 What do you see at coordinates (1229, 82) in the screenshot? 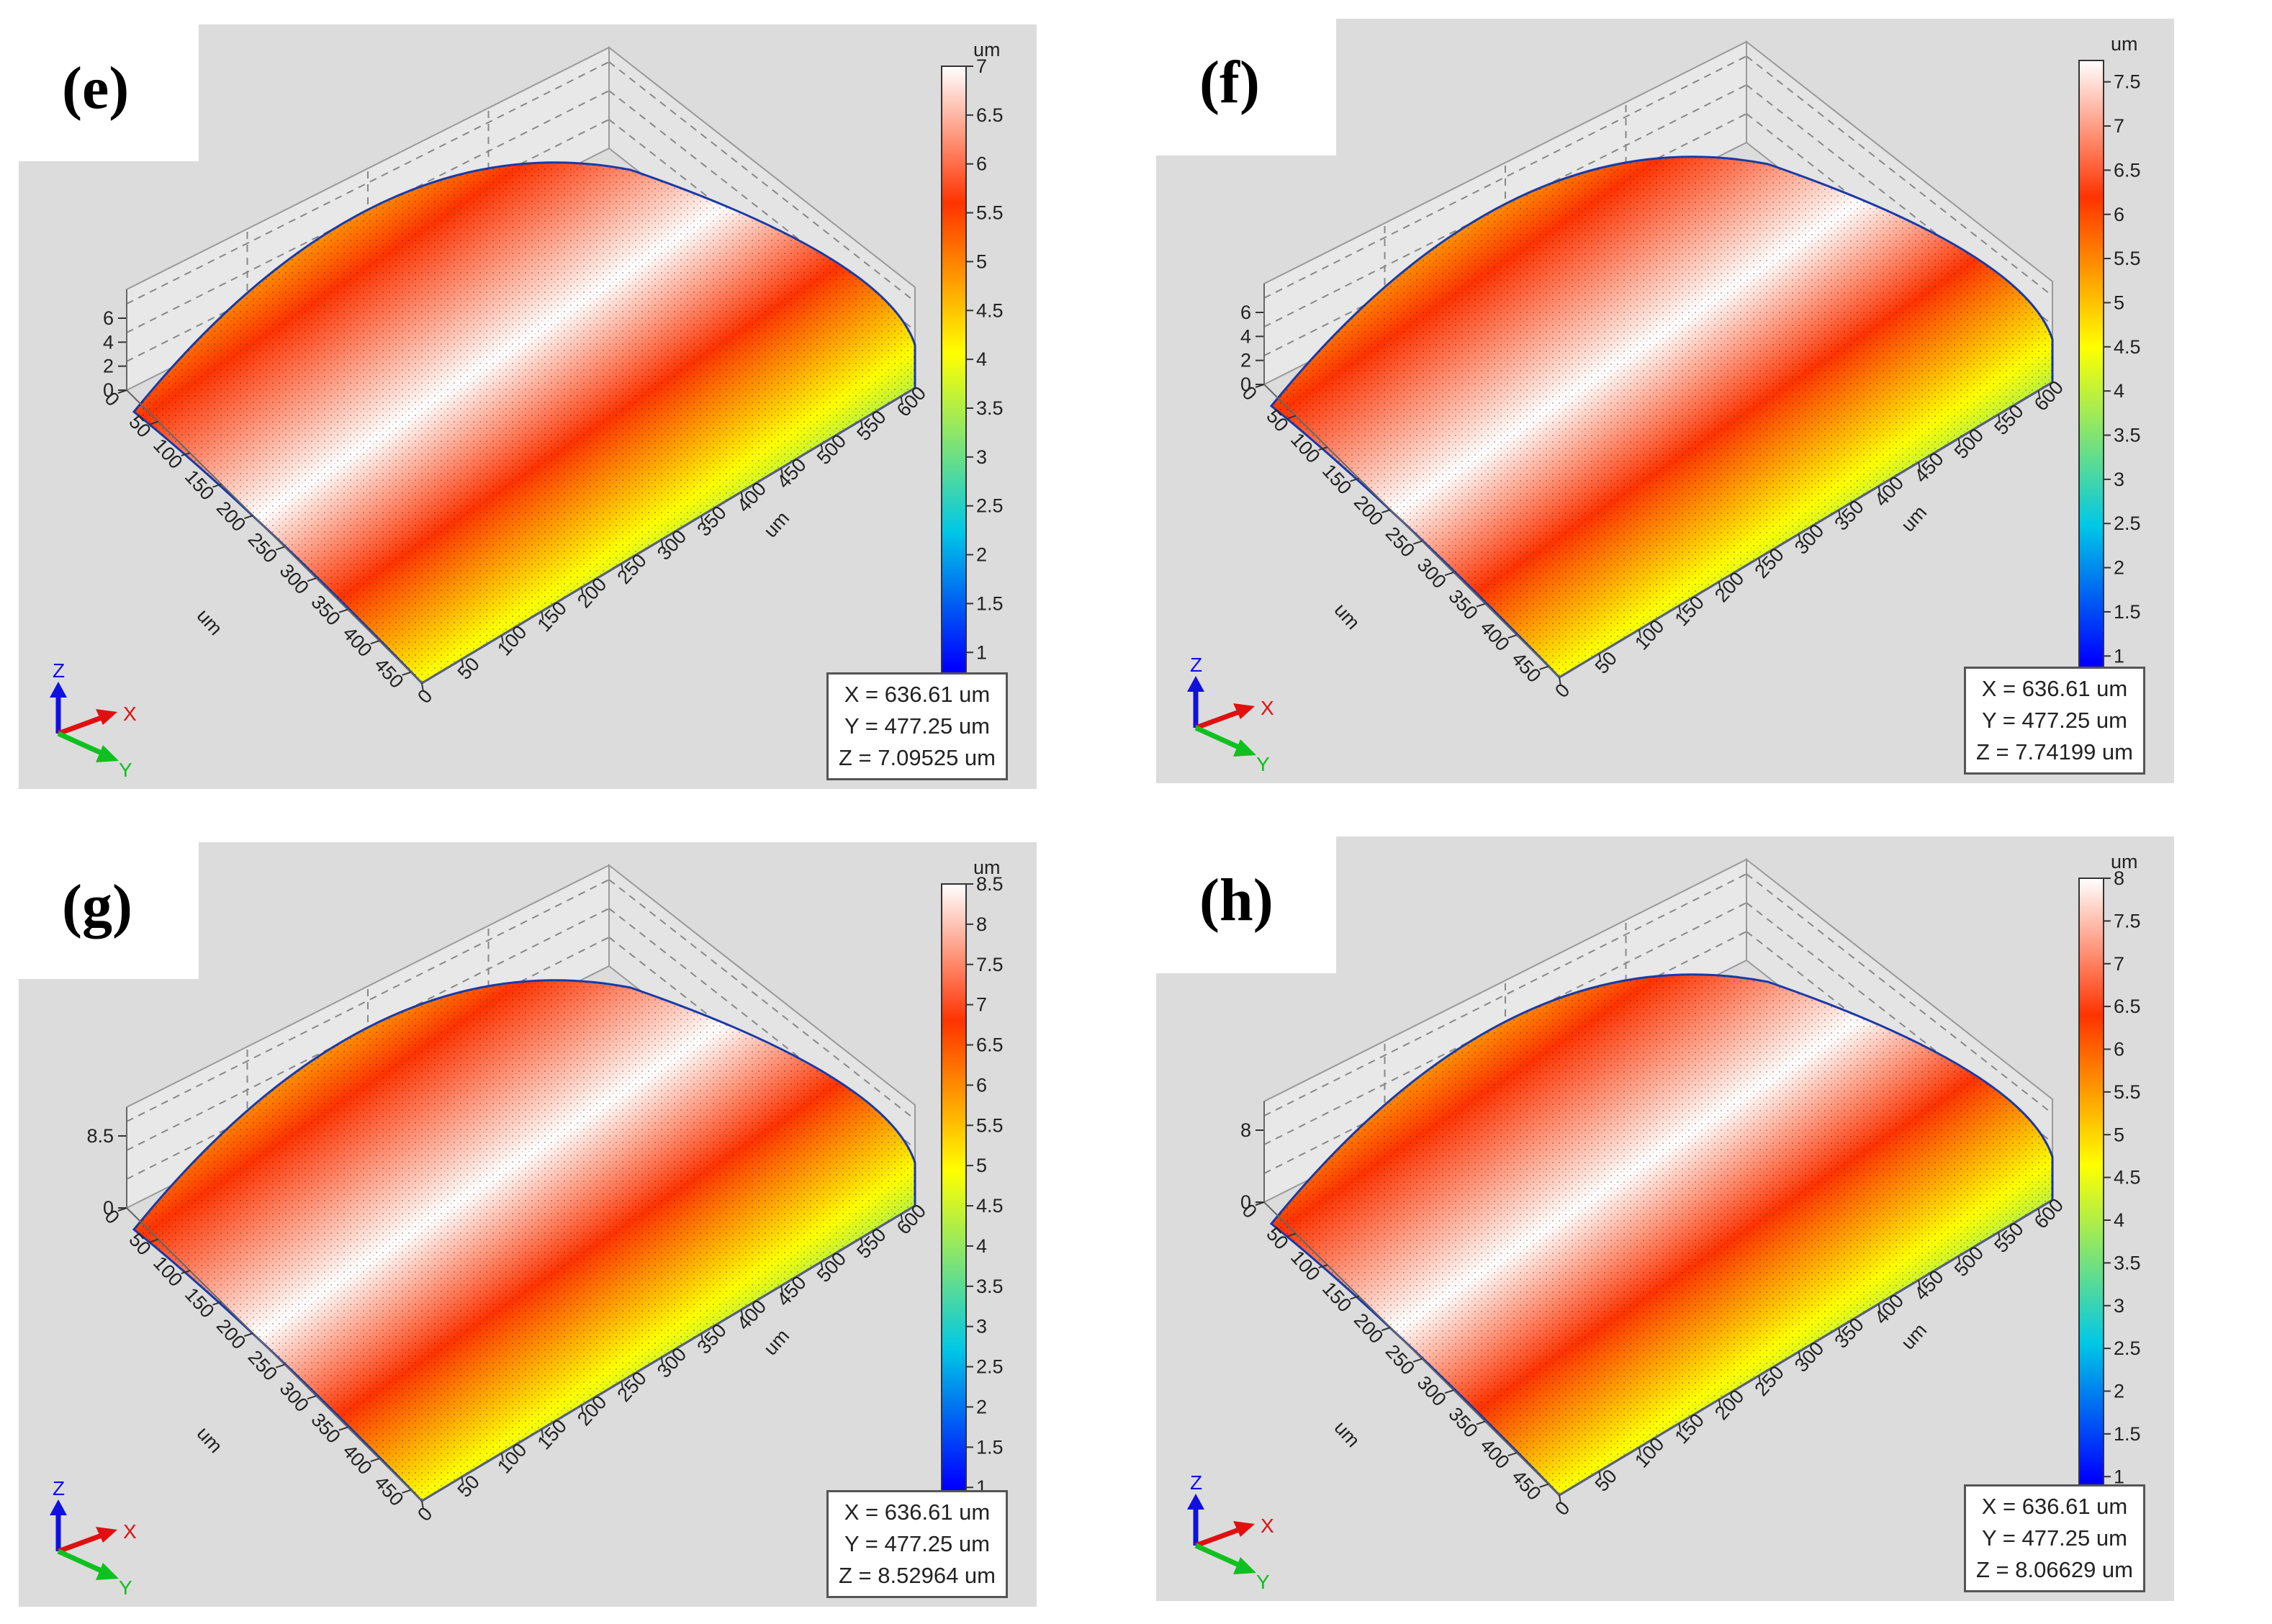
I see `panel-label-text: (f)` at bounding box center [1229, 82].